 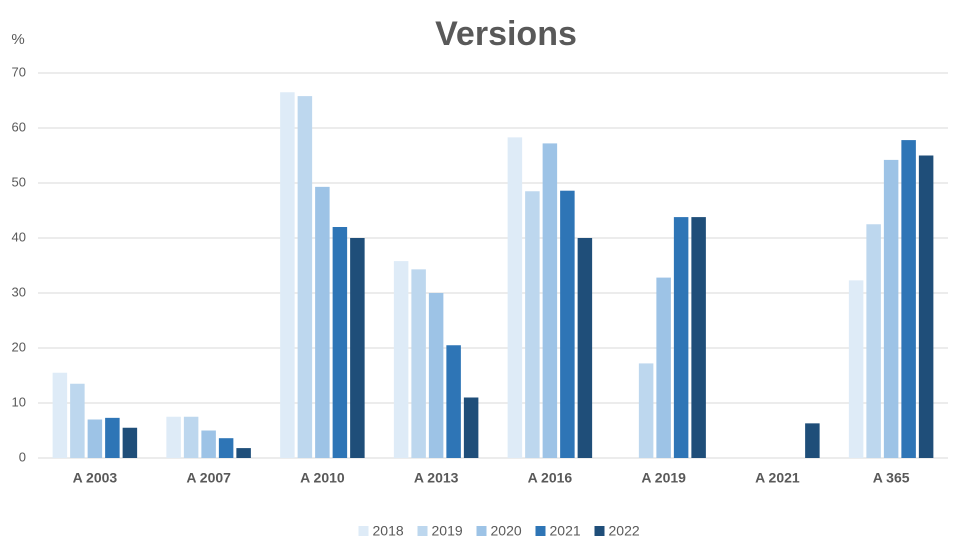 What do you see at coordinates (208, 478) in the screenshot?
I see `x-tick-label: A 2007` at bounding box center [208, 478].